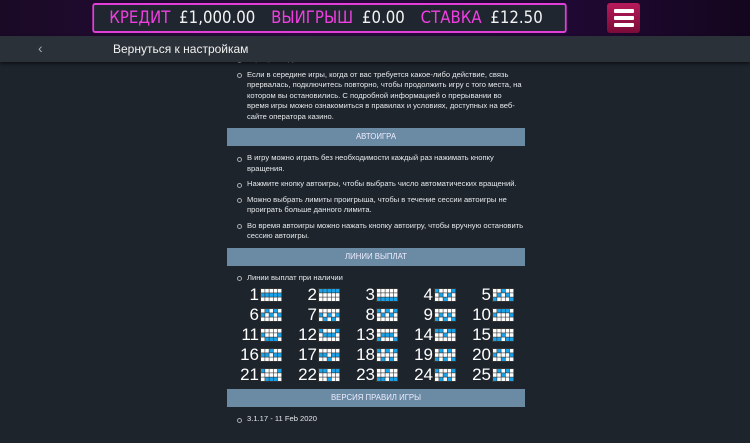  Describe the element at coordinates (481, 334) in the screenshot. I see `payline-number: 15` at that location.